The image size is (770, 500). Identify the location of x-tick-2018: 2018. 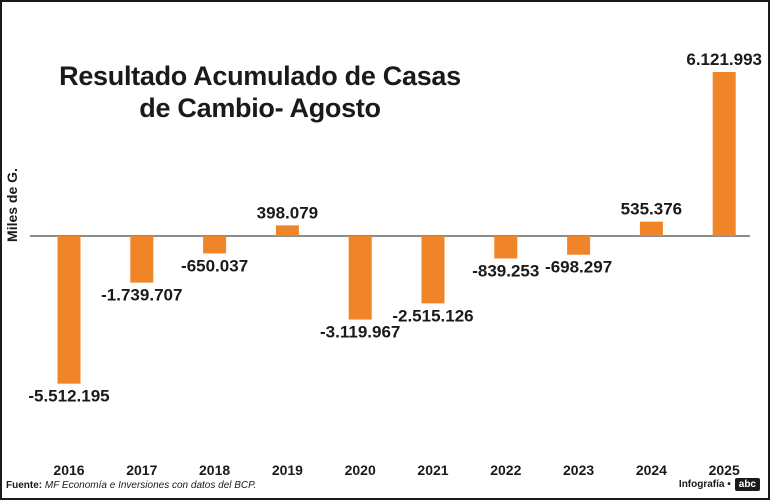
(214, 470).